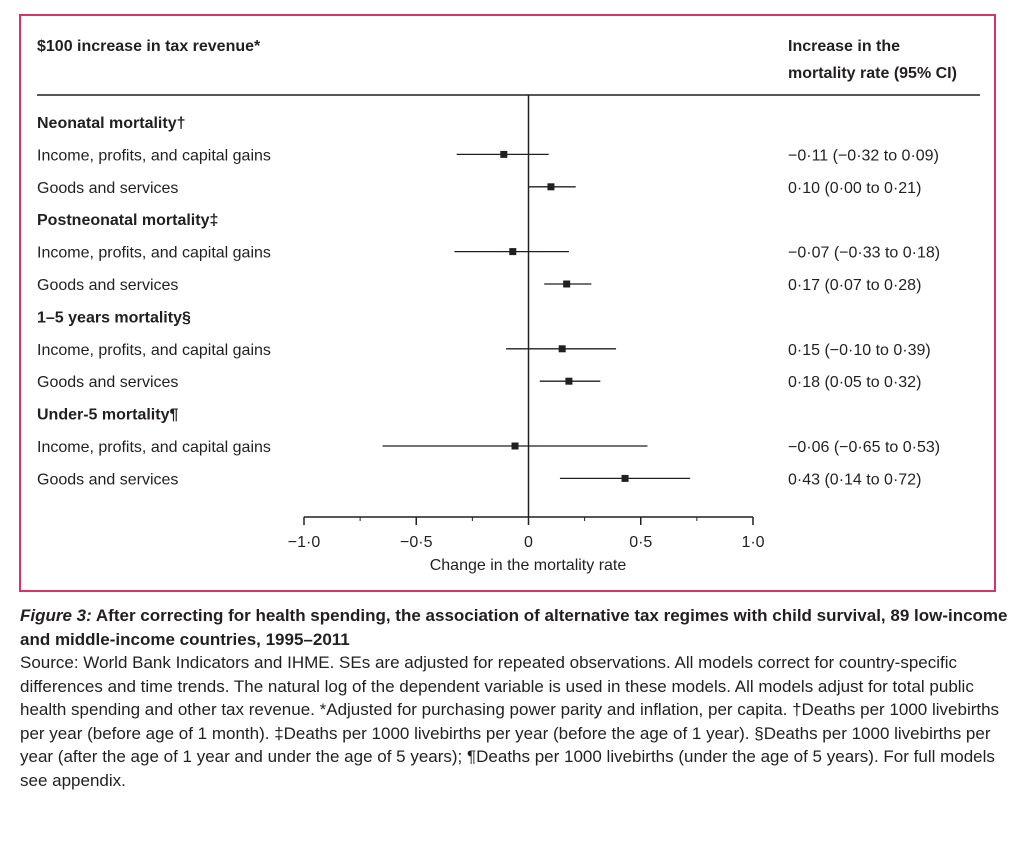 Image resolution: width=1024 pixels, height=841 pixels. Describe the element at coordinates (107, 415) in the screenshot. I see `group-label: Under-5 mortality¶` at that location.